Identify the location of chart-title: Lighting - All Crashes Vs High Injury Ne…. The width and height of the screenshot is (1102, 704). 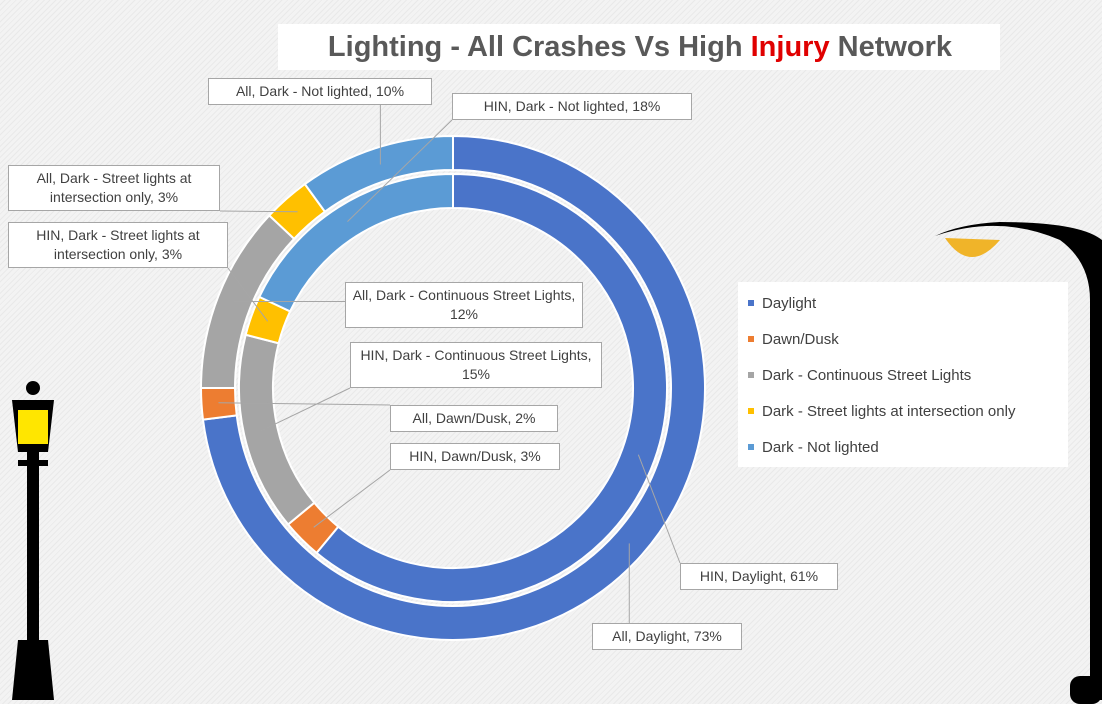
(640, 47).